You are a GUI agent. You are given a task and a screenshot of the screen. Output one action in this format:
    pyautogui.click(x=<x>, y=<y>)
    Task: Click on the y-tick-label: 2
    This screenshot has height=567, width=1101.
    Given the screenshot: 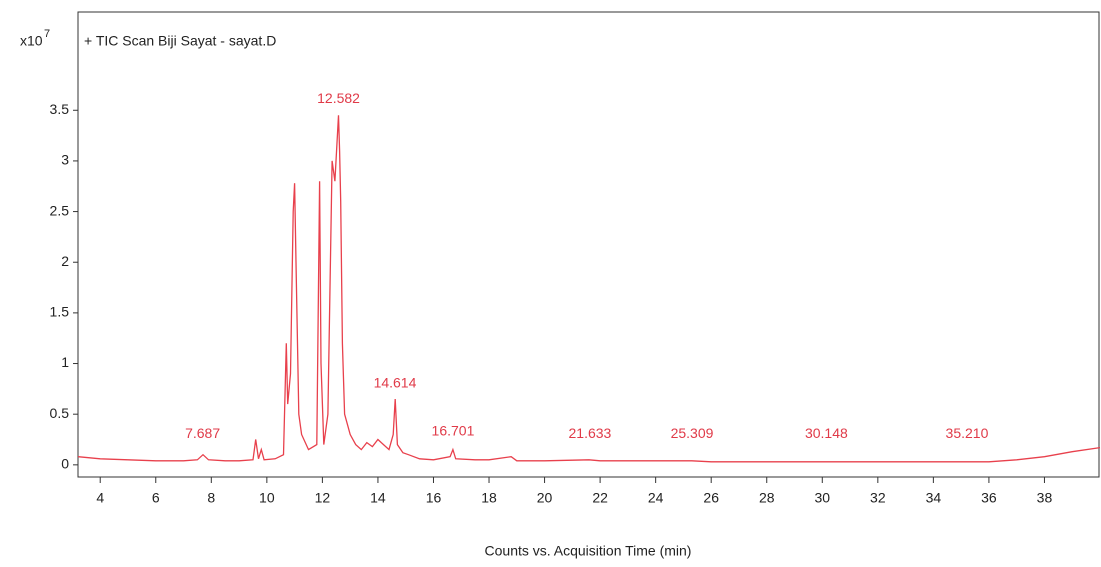 What is the action you would take?
    pyautogui.click(x=65, y=261)
    